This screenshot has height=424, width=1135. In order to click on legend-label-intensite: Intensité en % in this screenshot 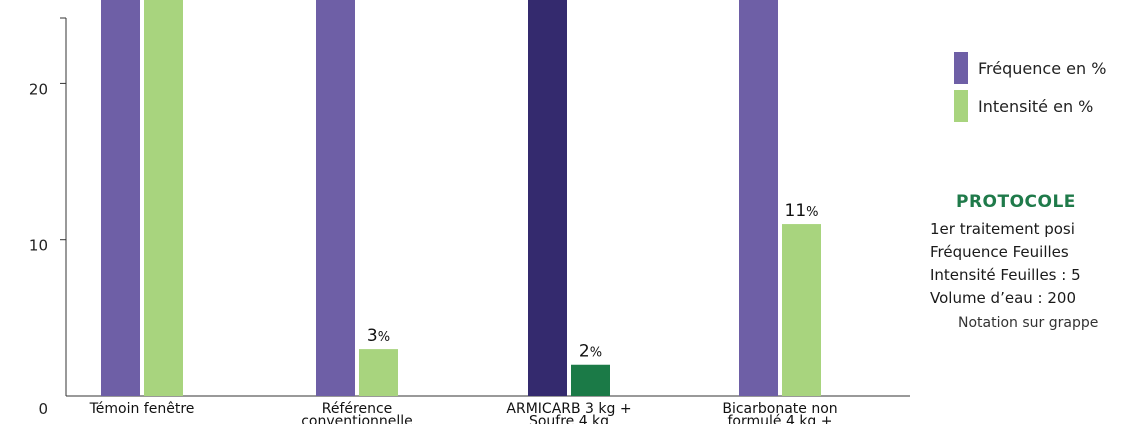, I will do `click(1036, 106)`.